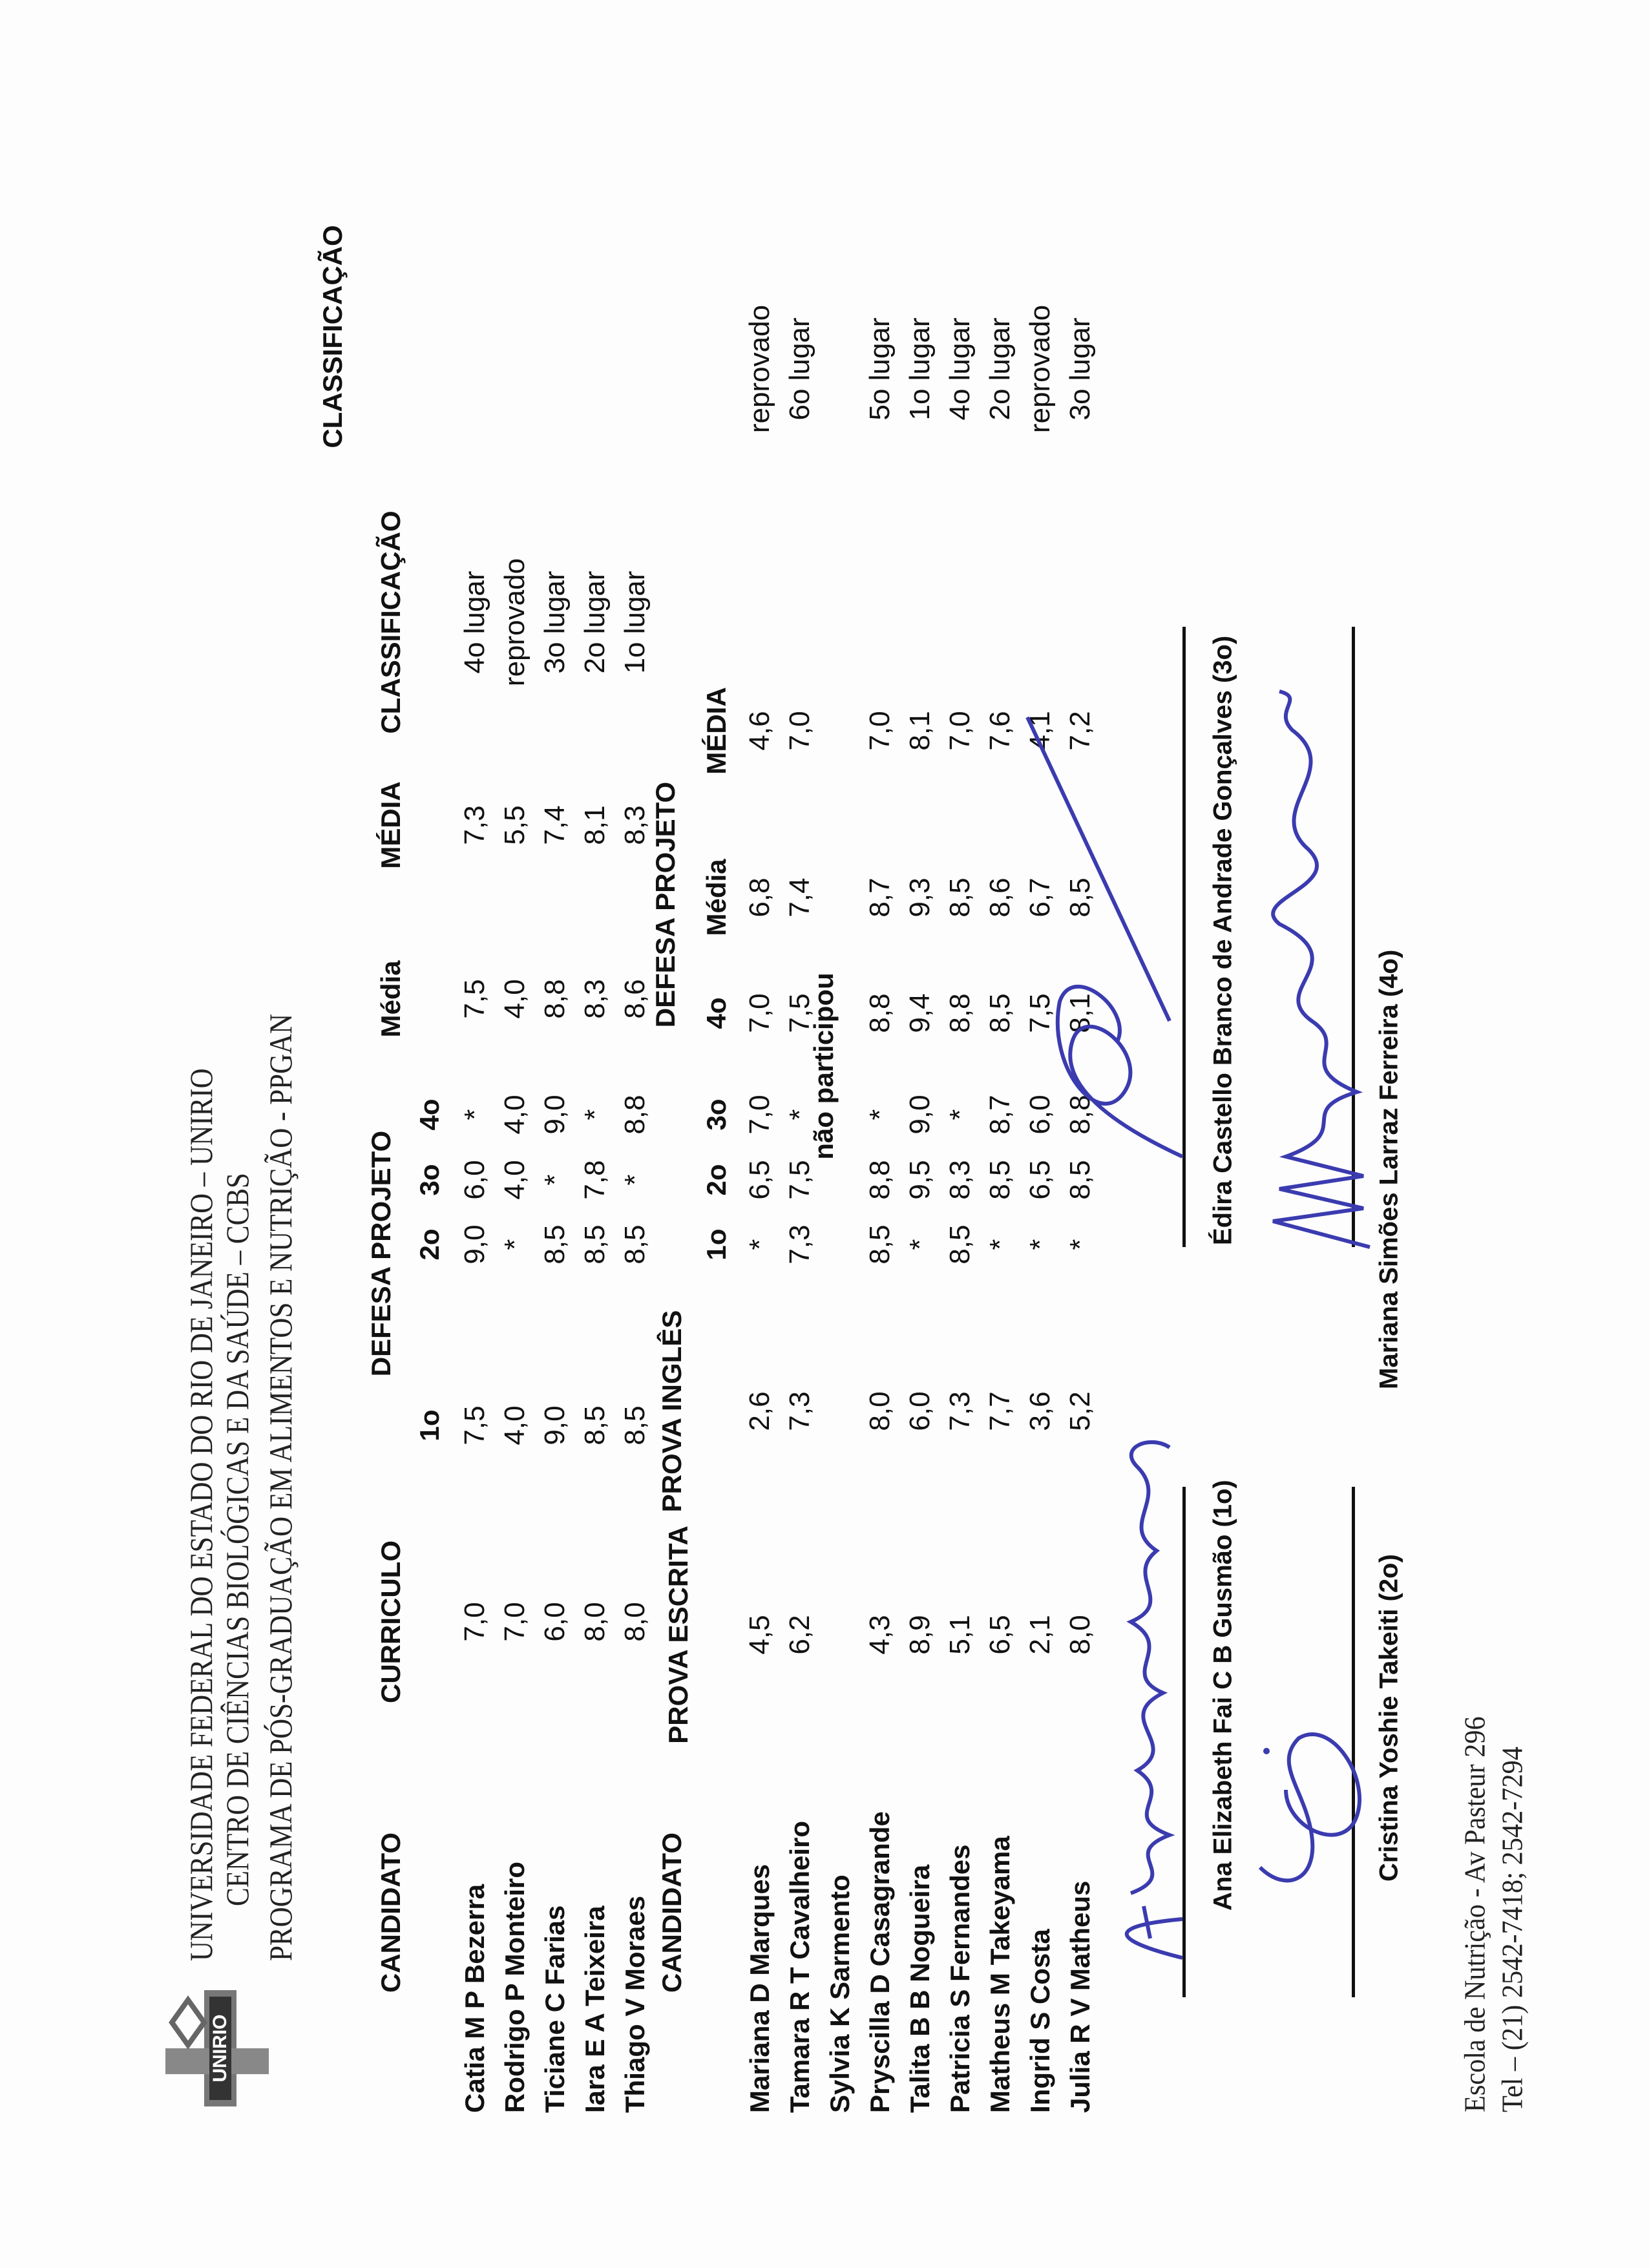  I want to click on cell-media_defesa: 7,4, so click(799, 897).